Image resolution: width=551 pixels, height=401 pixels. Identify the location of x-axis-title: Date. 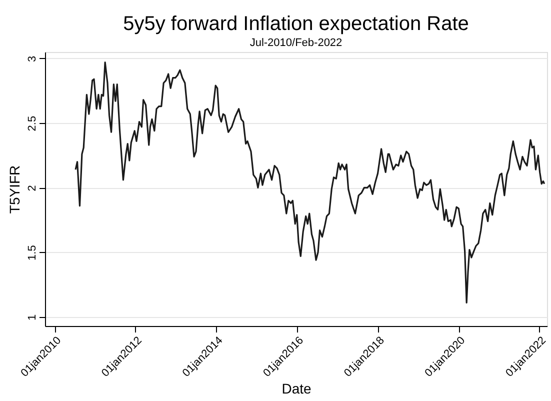
(297, 388).